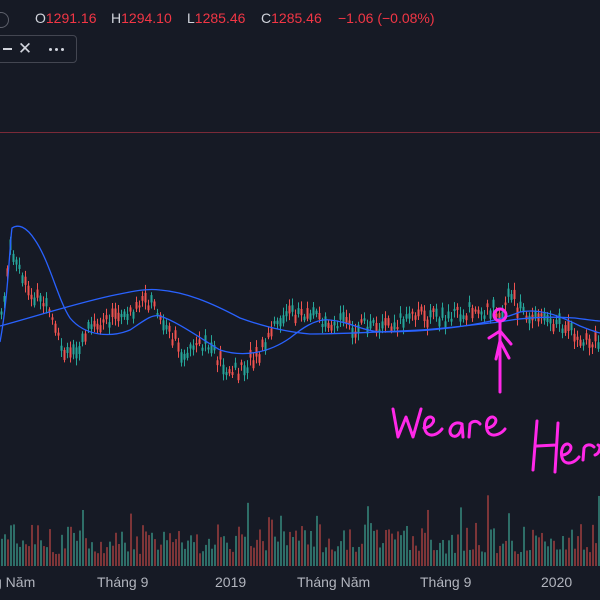 This screenshot has height=600, width=600. Describe the element at coordinates (495, 390) in the screenshot. I see `handwritten-annotation` at that location.